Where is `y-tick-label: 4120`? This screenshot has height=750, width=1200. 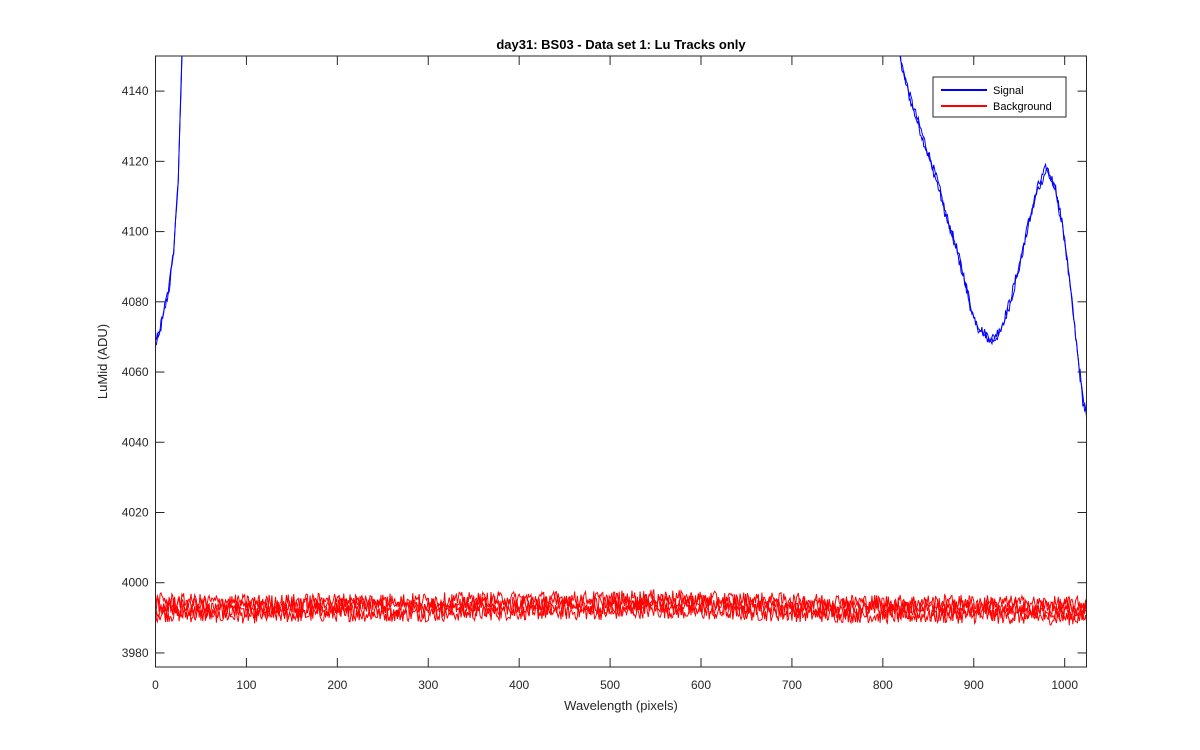
y-tick-label: 4120 is located at coordinates (135, 161).